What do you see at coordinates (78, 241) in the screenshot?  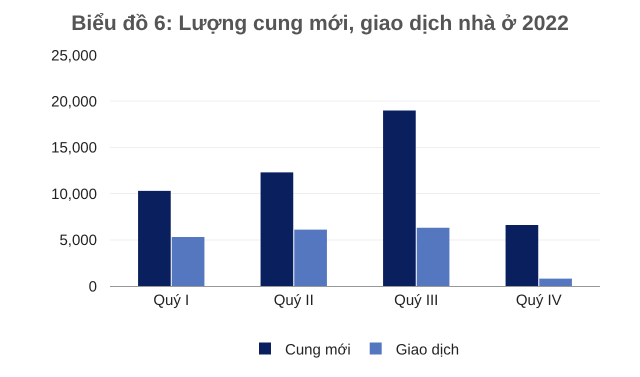 I see `y-tick-label: 5,000` at bounding box center [78, 241].